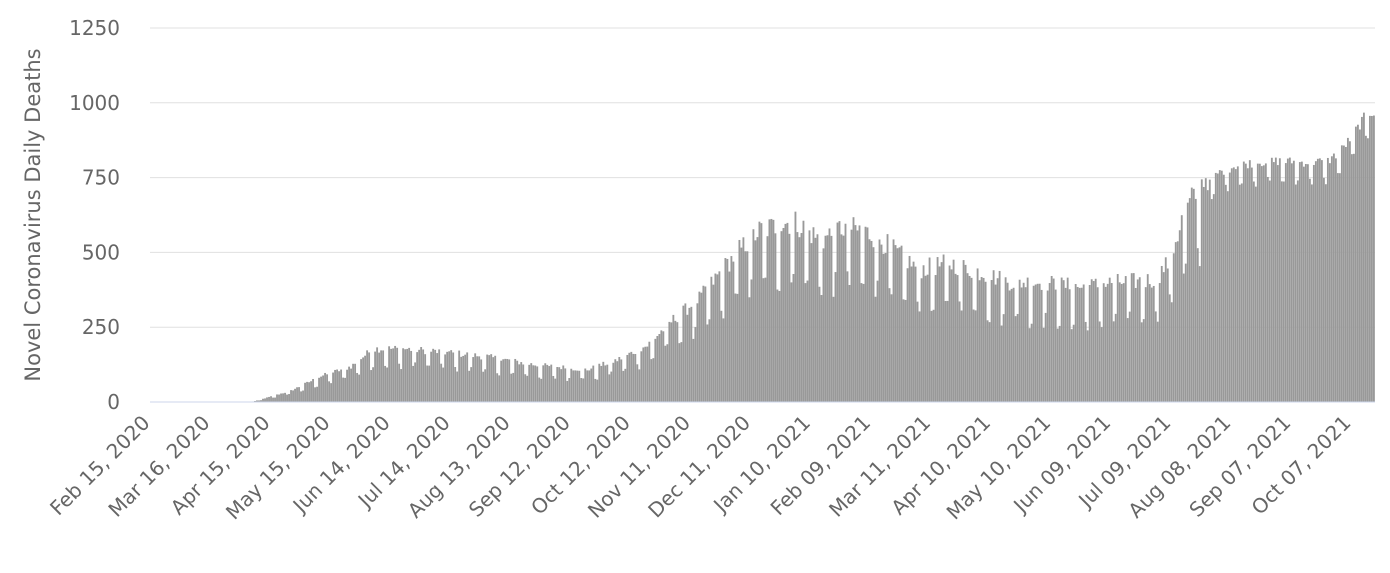 Image resolution: width=1390 pixels, height=573 pixels. What do you see at coordinates (94, 28) in the screenshot?
I see `y-tick-label: 1250` at bounding box center [94, 28].